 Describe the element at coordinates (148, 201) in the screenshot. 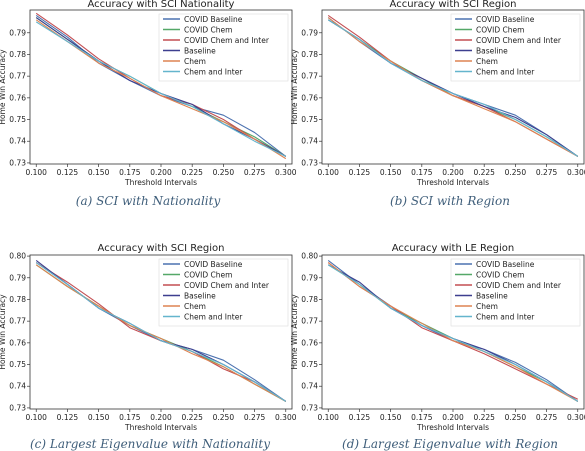

I see `caption-a: (a) SCI with Nationality` at that location.